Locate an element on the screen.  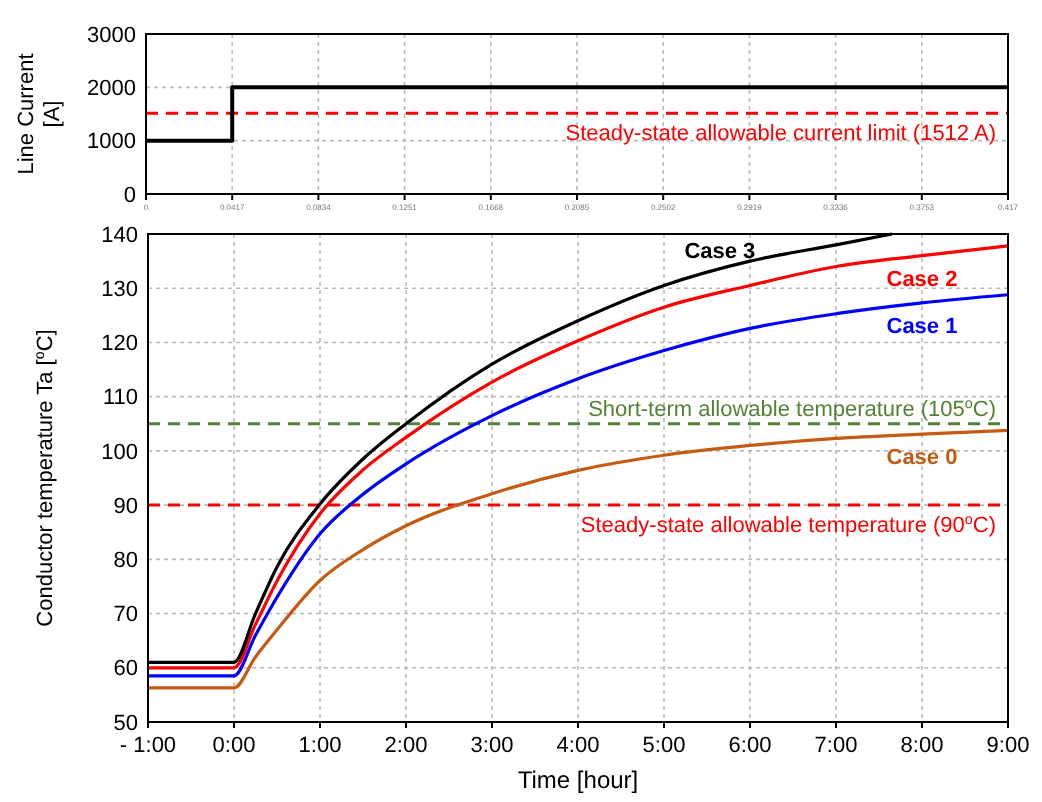
series-label: Case 3 is located at coordinates (720, 251).